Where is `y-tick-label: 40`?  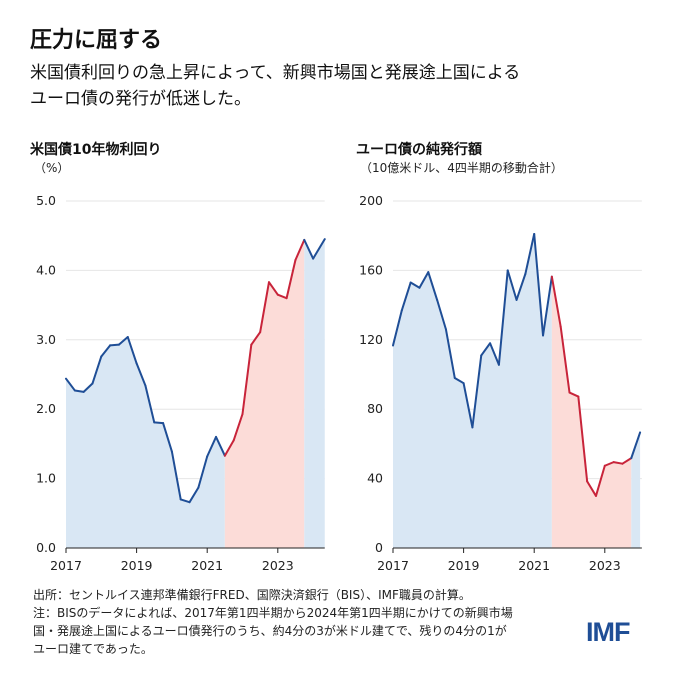
y-tick-label: 40 is located at coordinates (375, 478).